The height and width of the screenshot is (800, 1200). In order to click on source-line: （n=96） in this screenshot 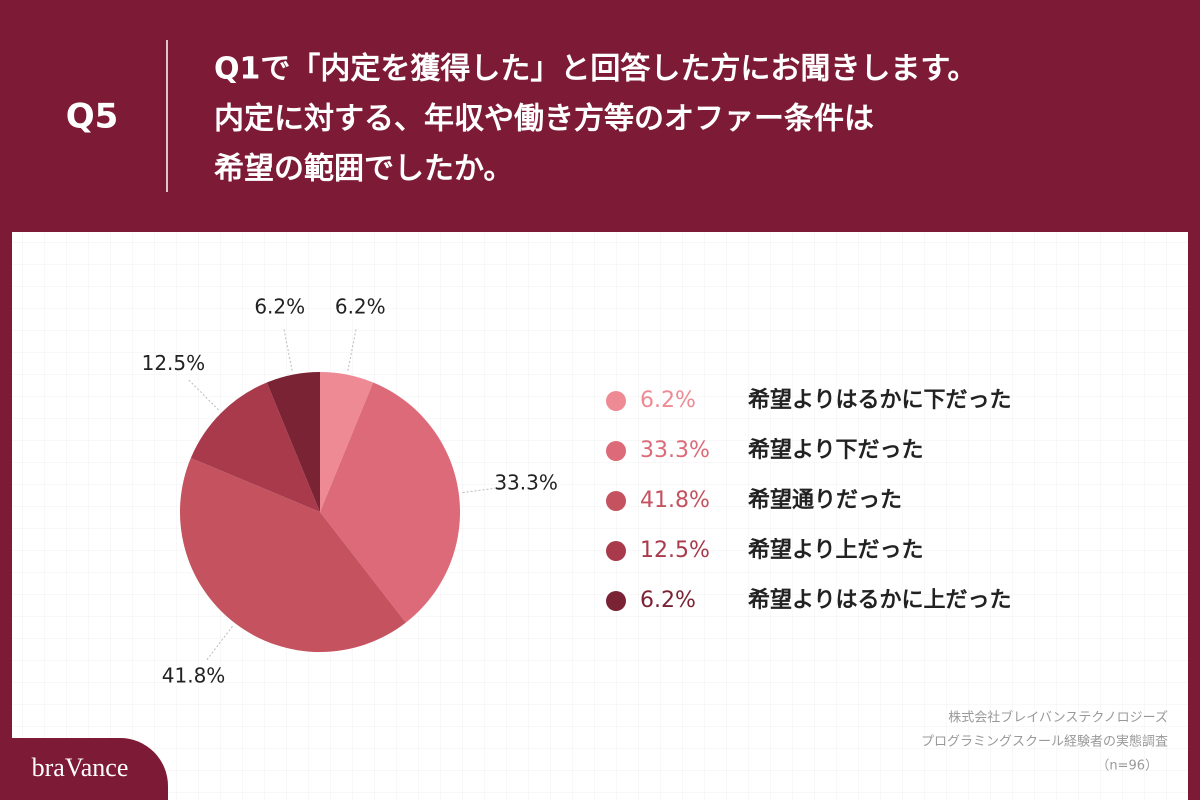, I will do `click(1127, 766)`.